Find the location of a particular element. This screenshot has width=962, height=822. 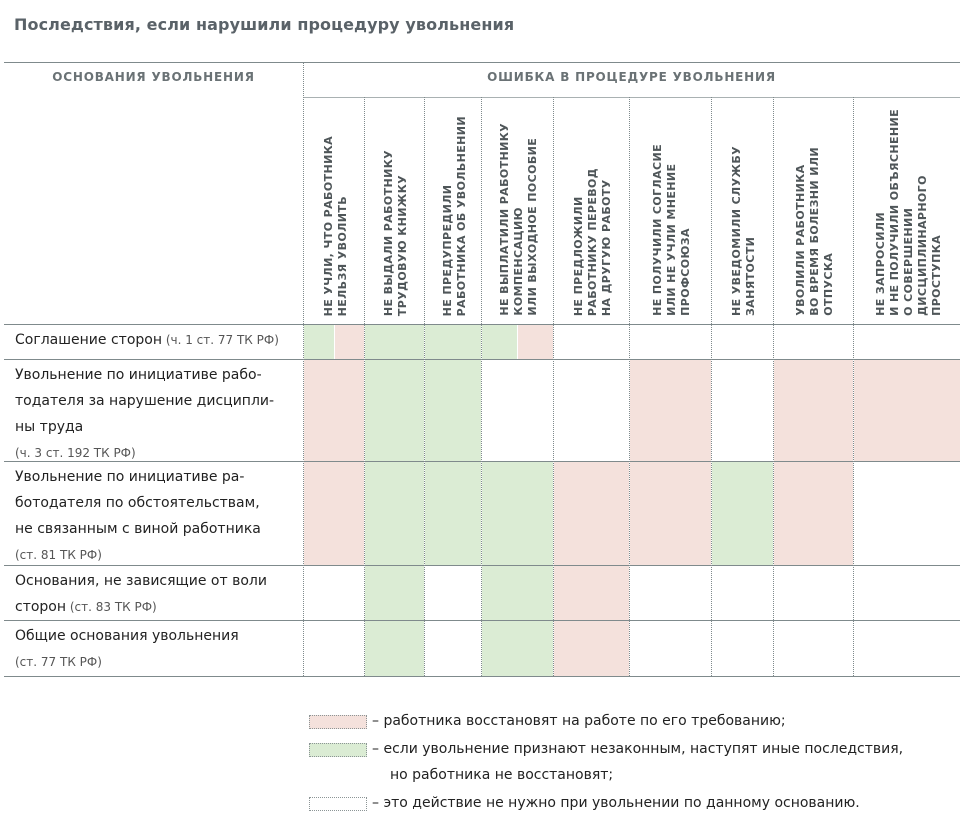

legend-swatch-green is located at coordinates (338, 750).